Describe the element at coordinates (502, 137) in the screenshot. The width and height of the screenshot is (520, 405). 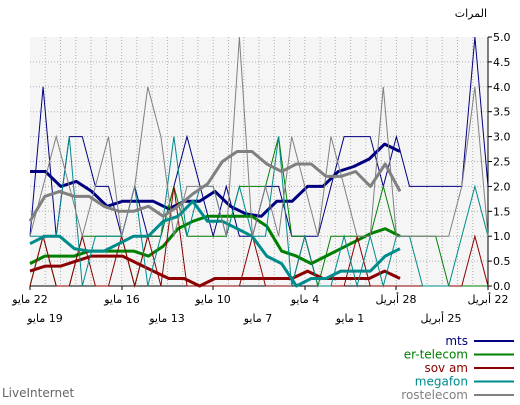
I see `y-tick-label: 3.0` at that location.